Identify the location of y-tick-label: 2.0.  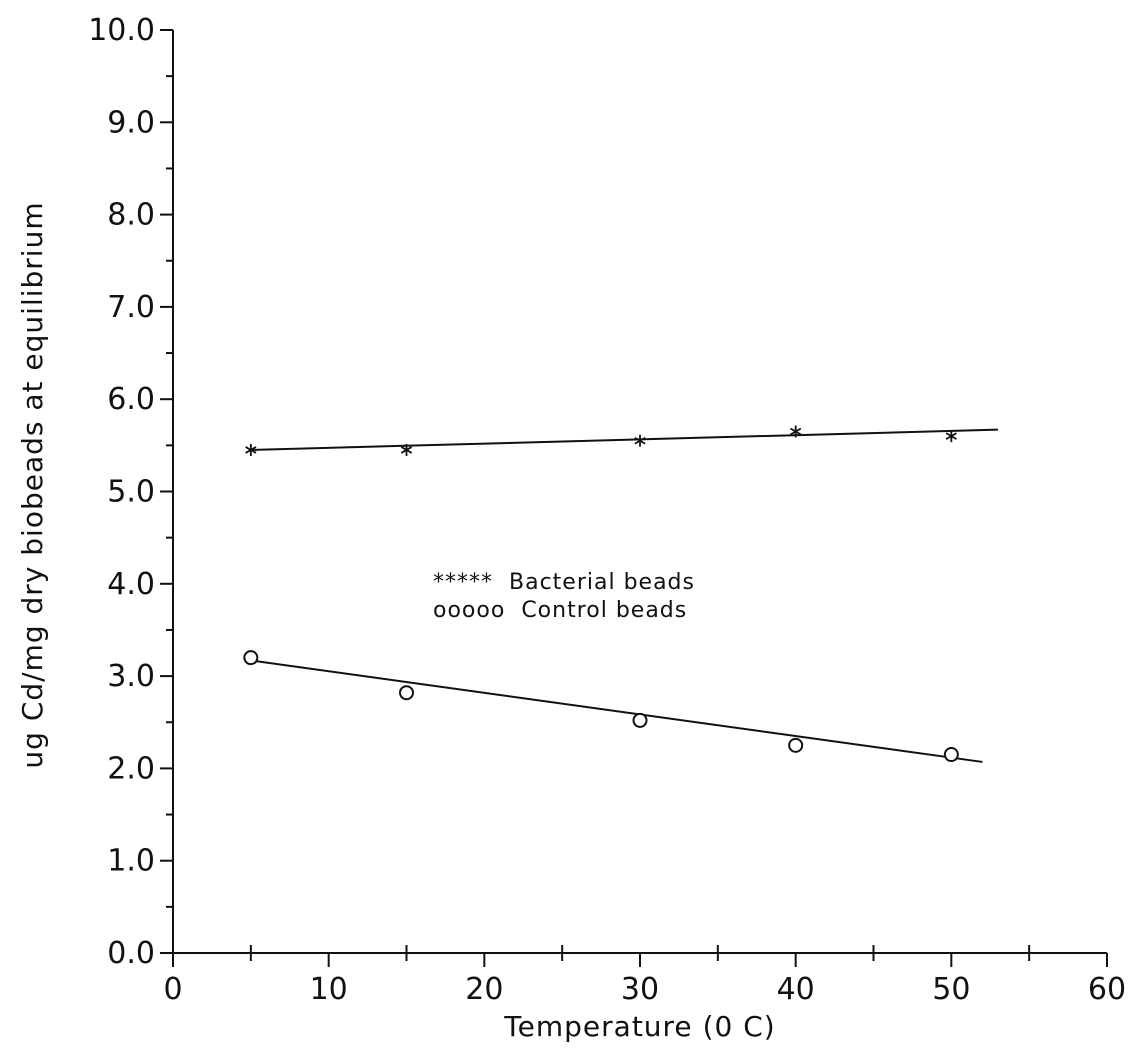
(131, 768).